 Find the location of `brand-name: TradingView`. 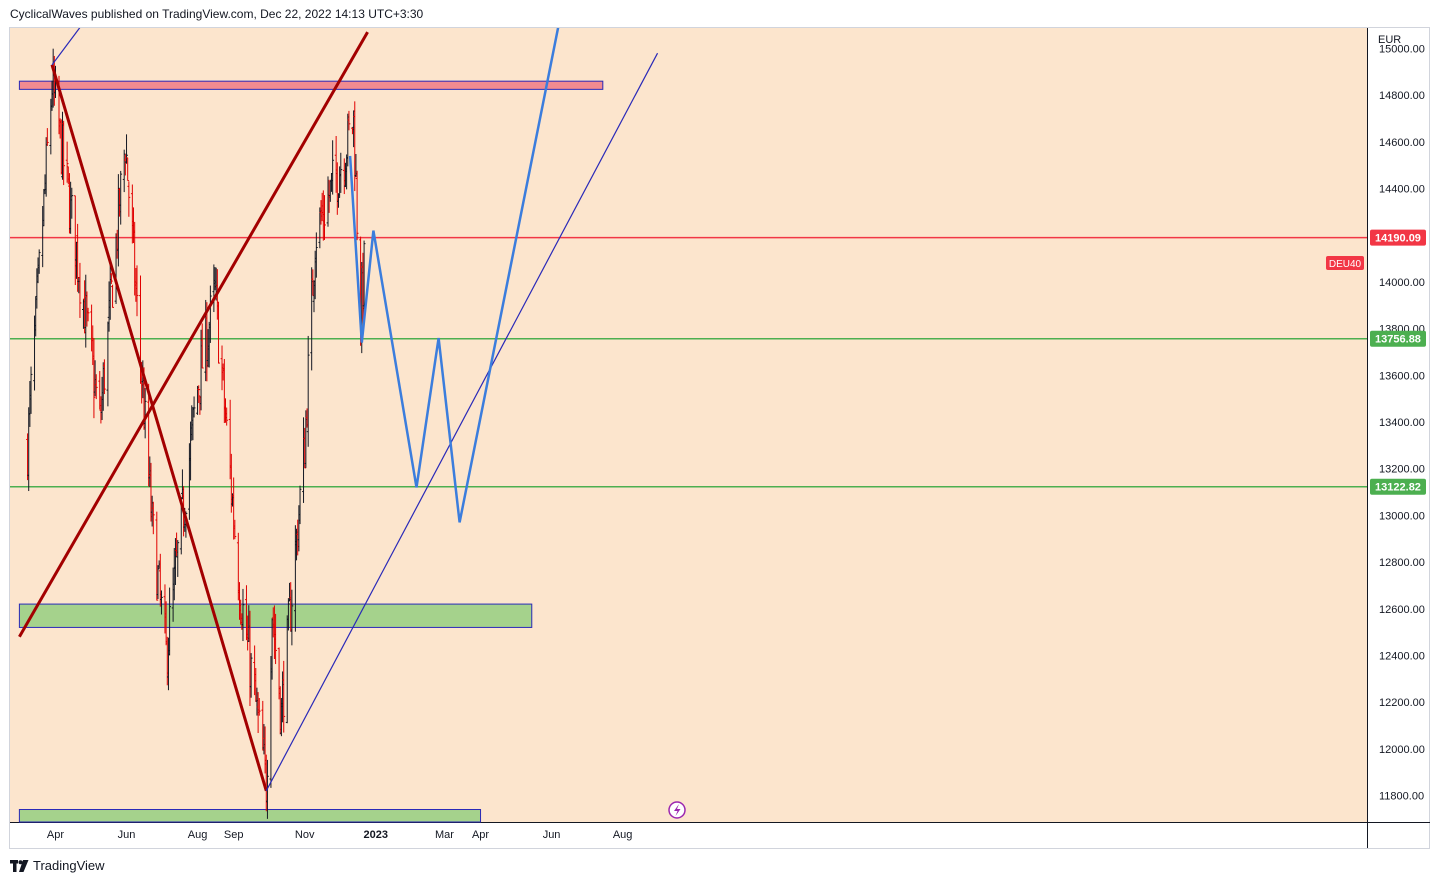

brand-name: TradingView is located at coordinates (69, 865).